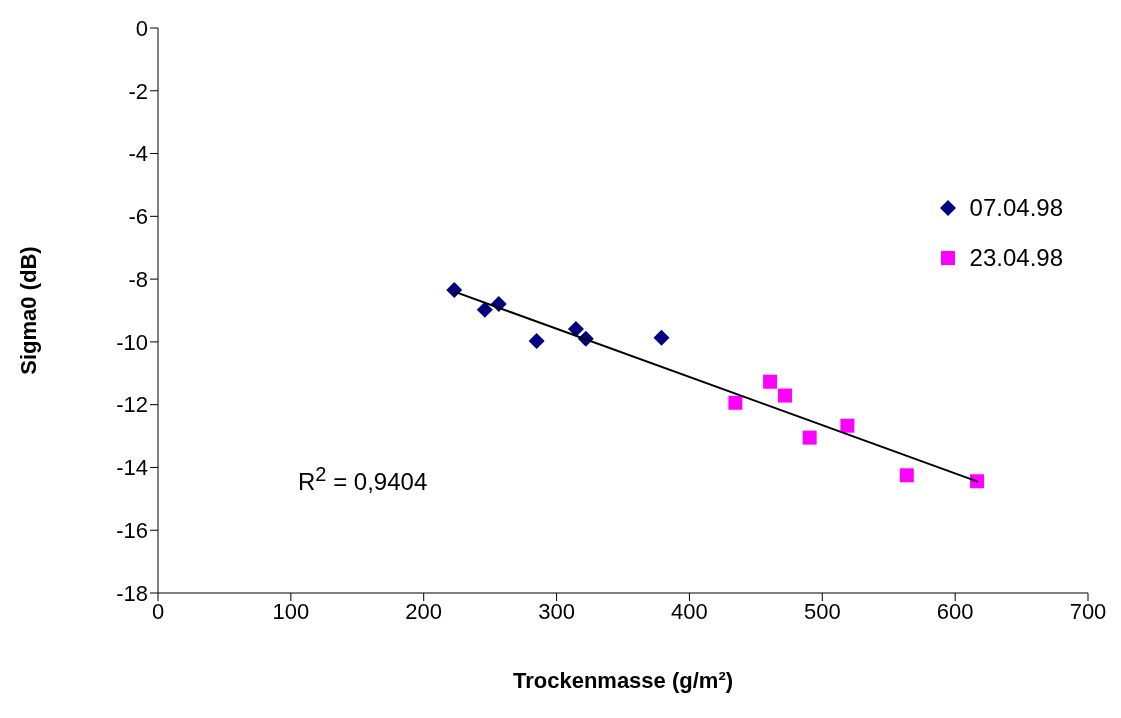 The width and height of the screenshot is (1121, 718). Describe the element at coordinates (132, 593) in the screenshot. I see `y-tick-label: -18` at that location.